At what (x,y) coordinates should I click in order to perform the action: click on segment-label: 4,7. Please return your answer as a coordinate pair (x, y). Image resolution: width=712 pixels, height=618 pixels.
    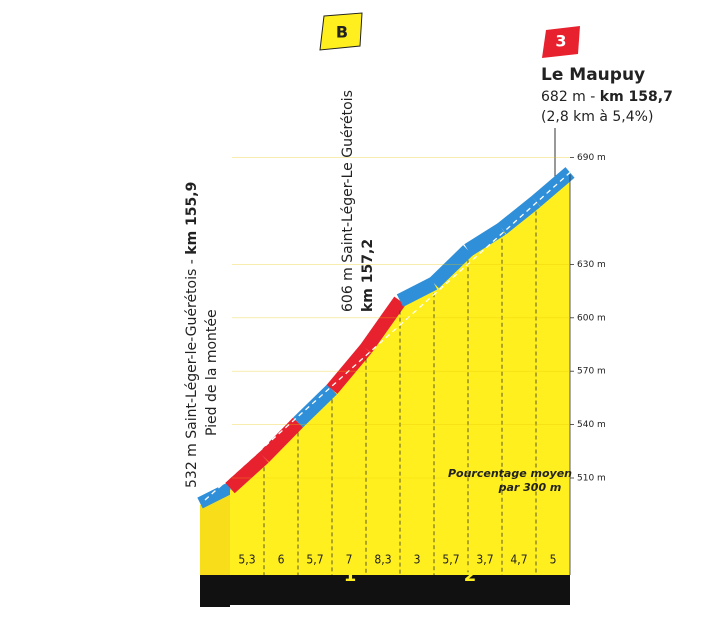
    Looking at the image, I should click on (518, 560).